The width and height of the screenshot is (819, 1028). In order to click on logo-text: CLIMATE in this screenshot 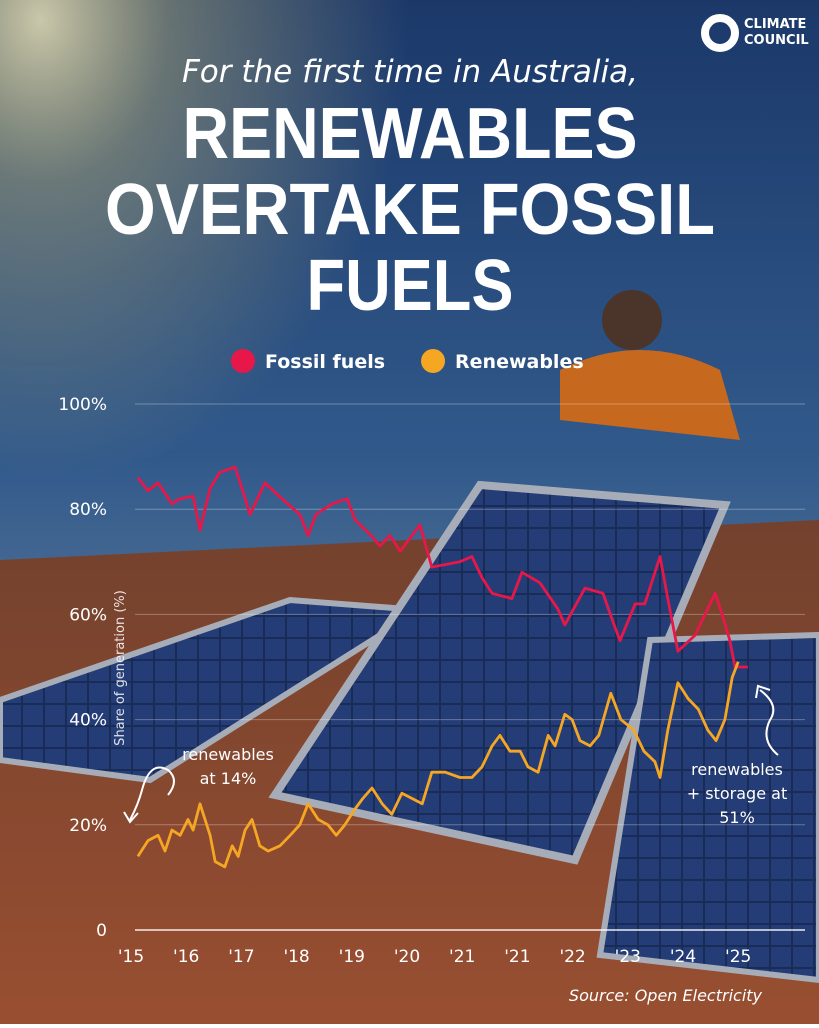, I will do `click(775, 24)`.